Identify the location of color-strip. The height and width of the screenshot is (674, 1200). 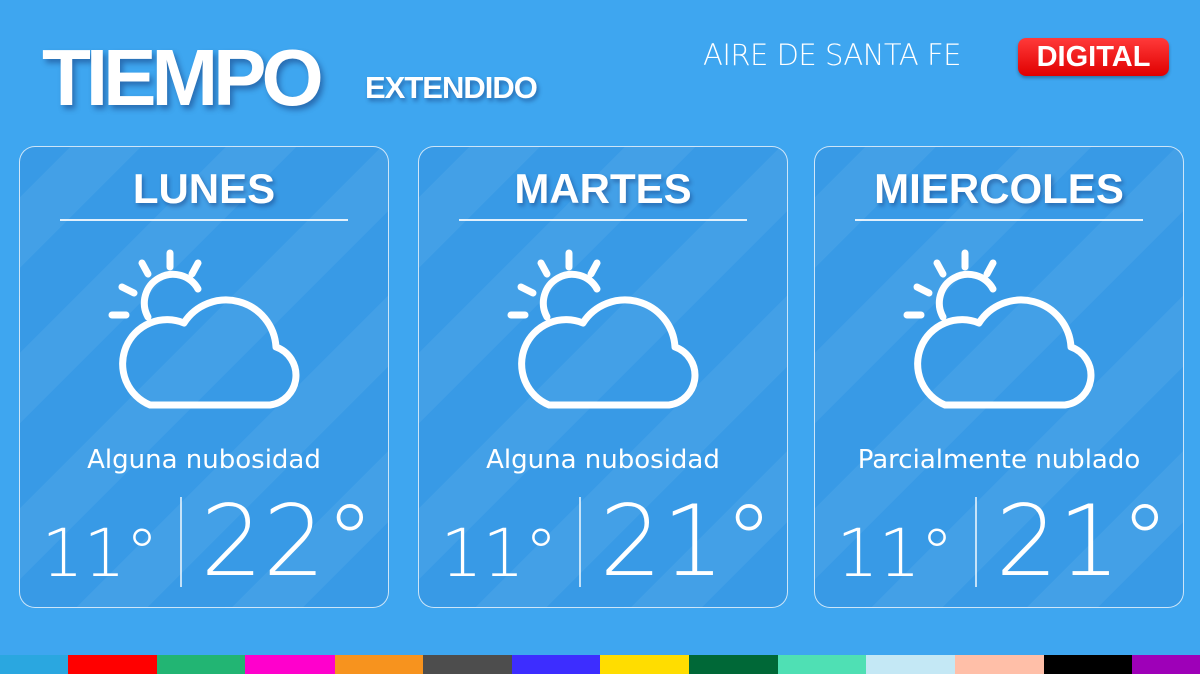
(600, 664).